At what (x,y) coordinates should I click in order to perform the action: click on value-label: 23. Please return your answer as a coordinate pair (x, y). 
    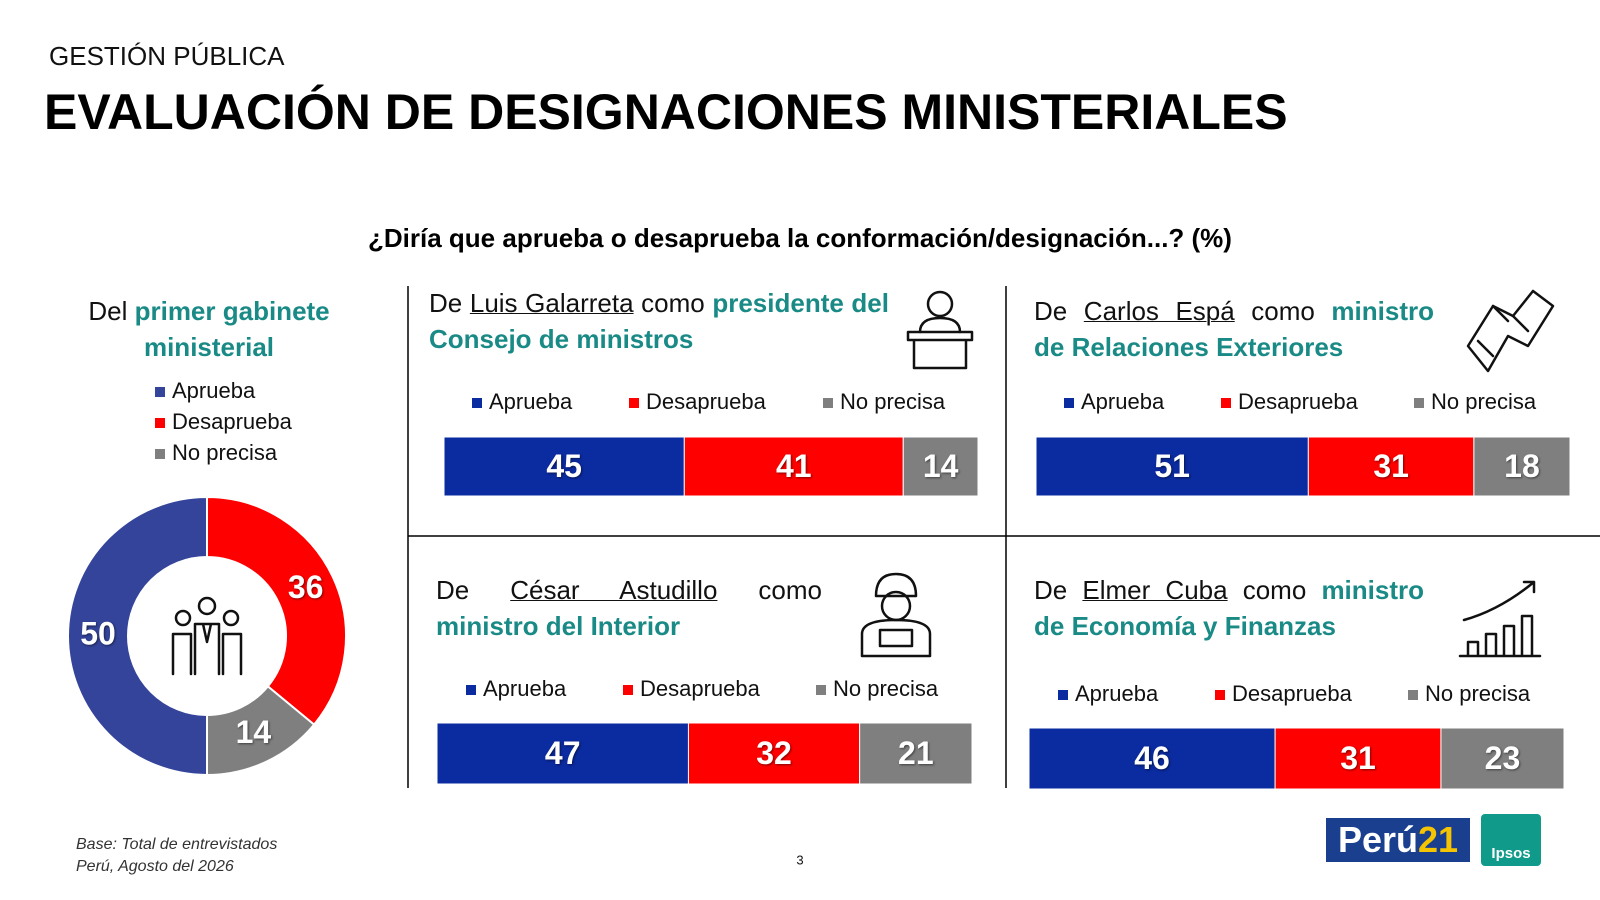
    Looking at the image, I should click on (1503, 758).